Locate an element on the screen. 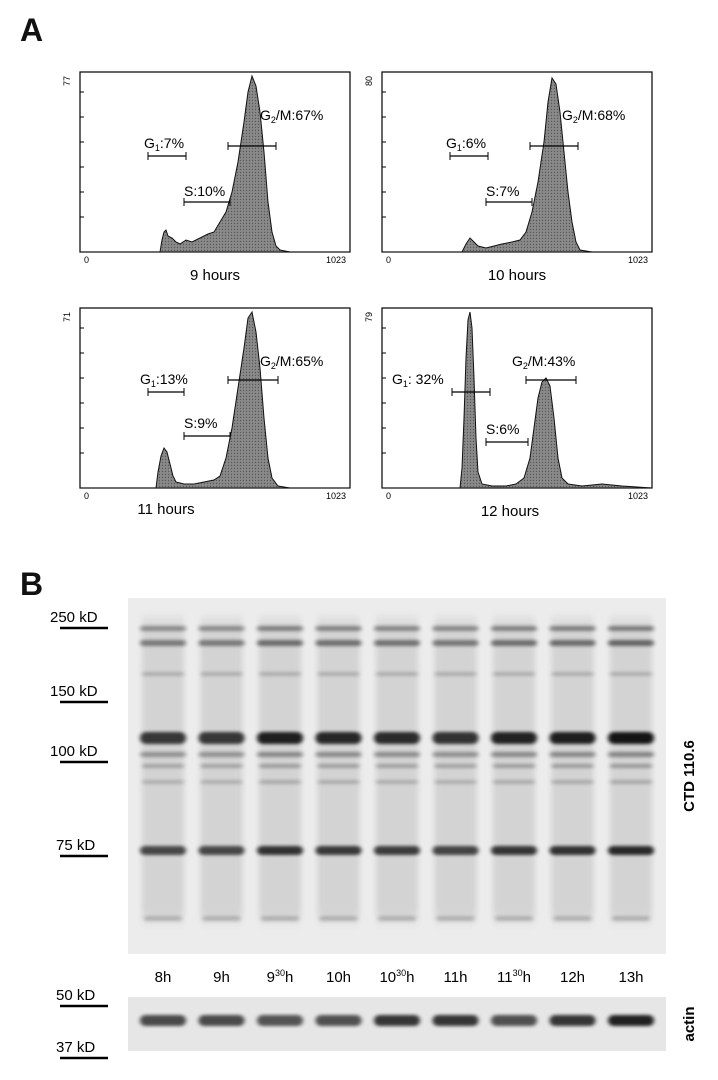 Image resolution: width=718 pixels, height=1080 pixels. s-label: S:10% is located at coordinates (204, 191).